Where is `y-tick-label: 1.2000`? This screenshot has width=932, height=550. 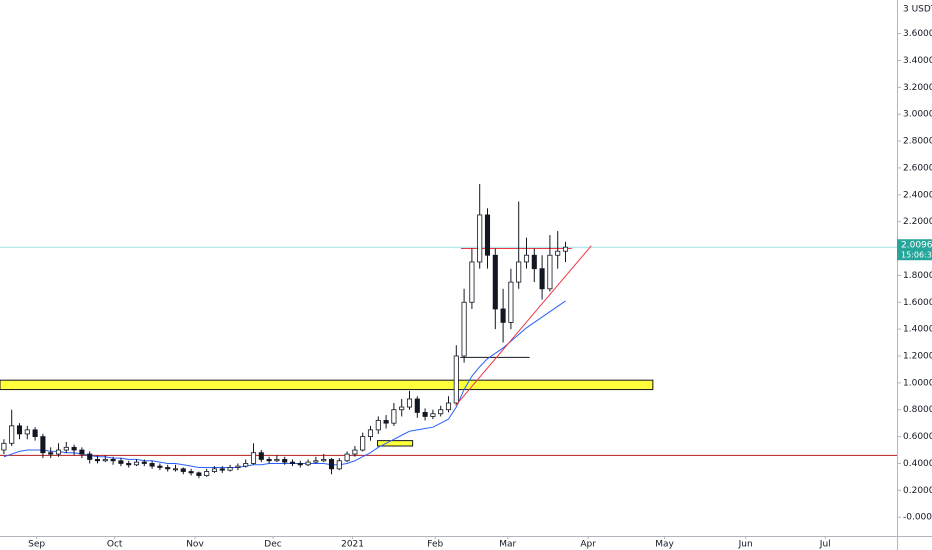
y-tick-label: 1.2000 is located at coordinates (917, 356).